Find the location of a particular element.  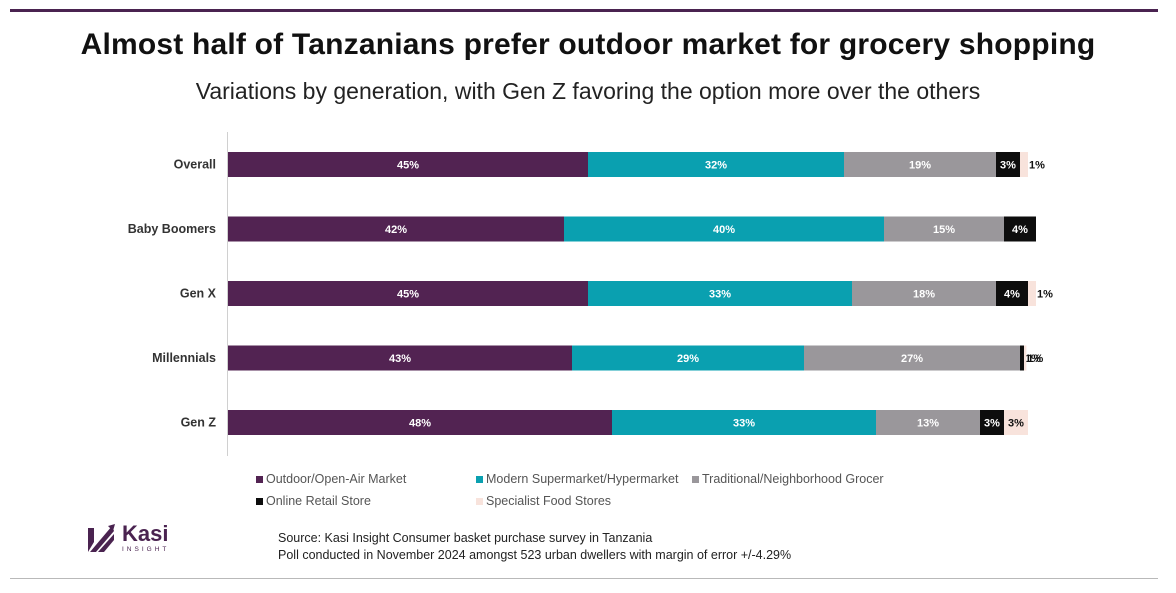

legend-item: Traditional/Neighborhood Grocer is located at coordinates (788, 479).